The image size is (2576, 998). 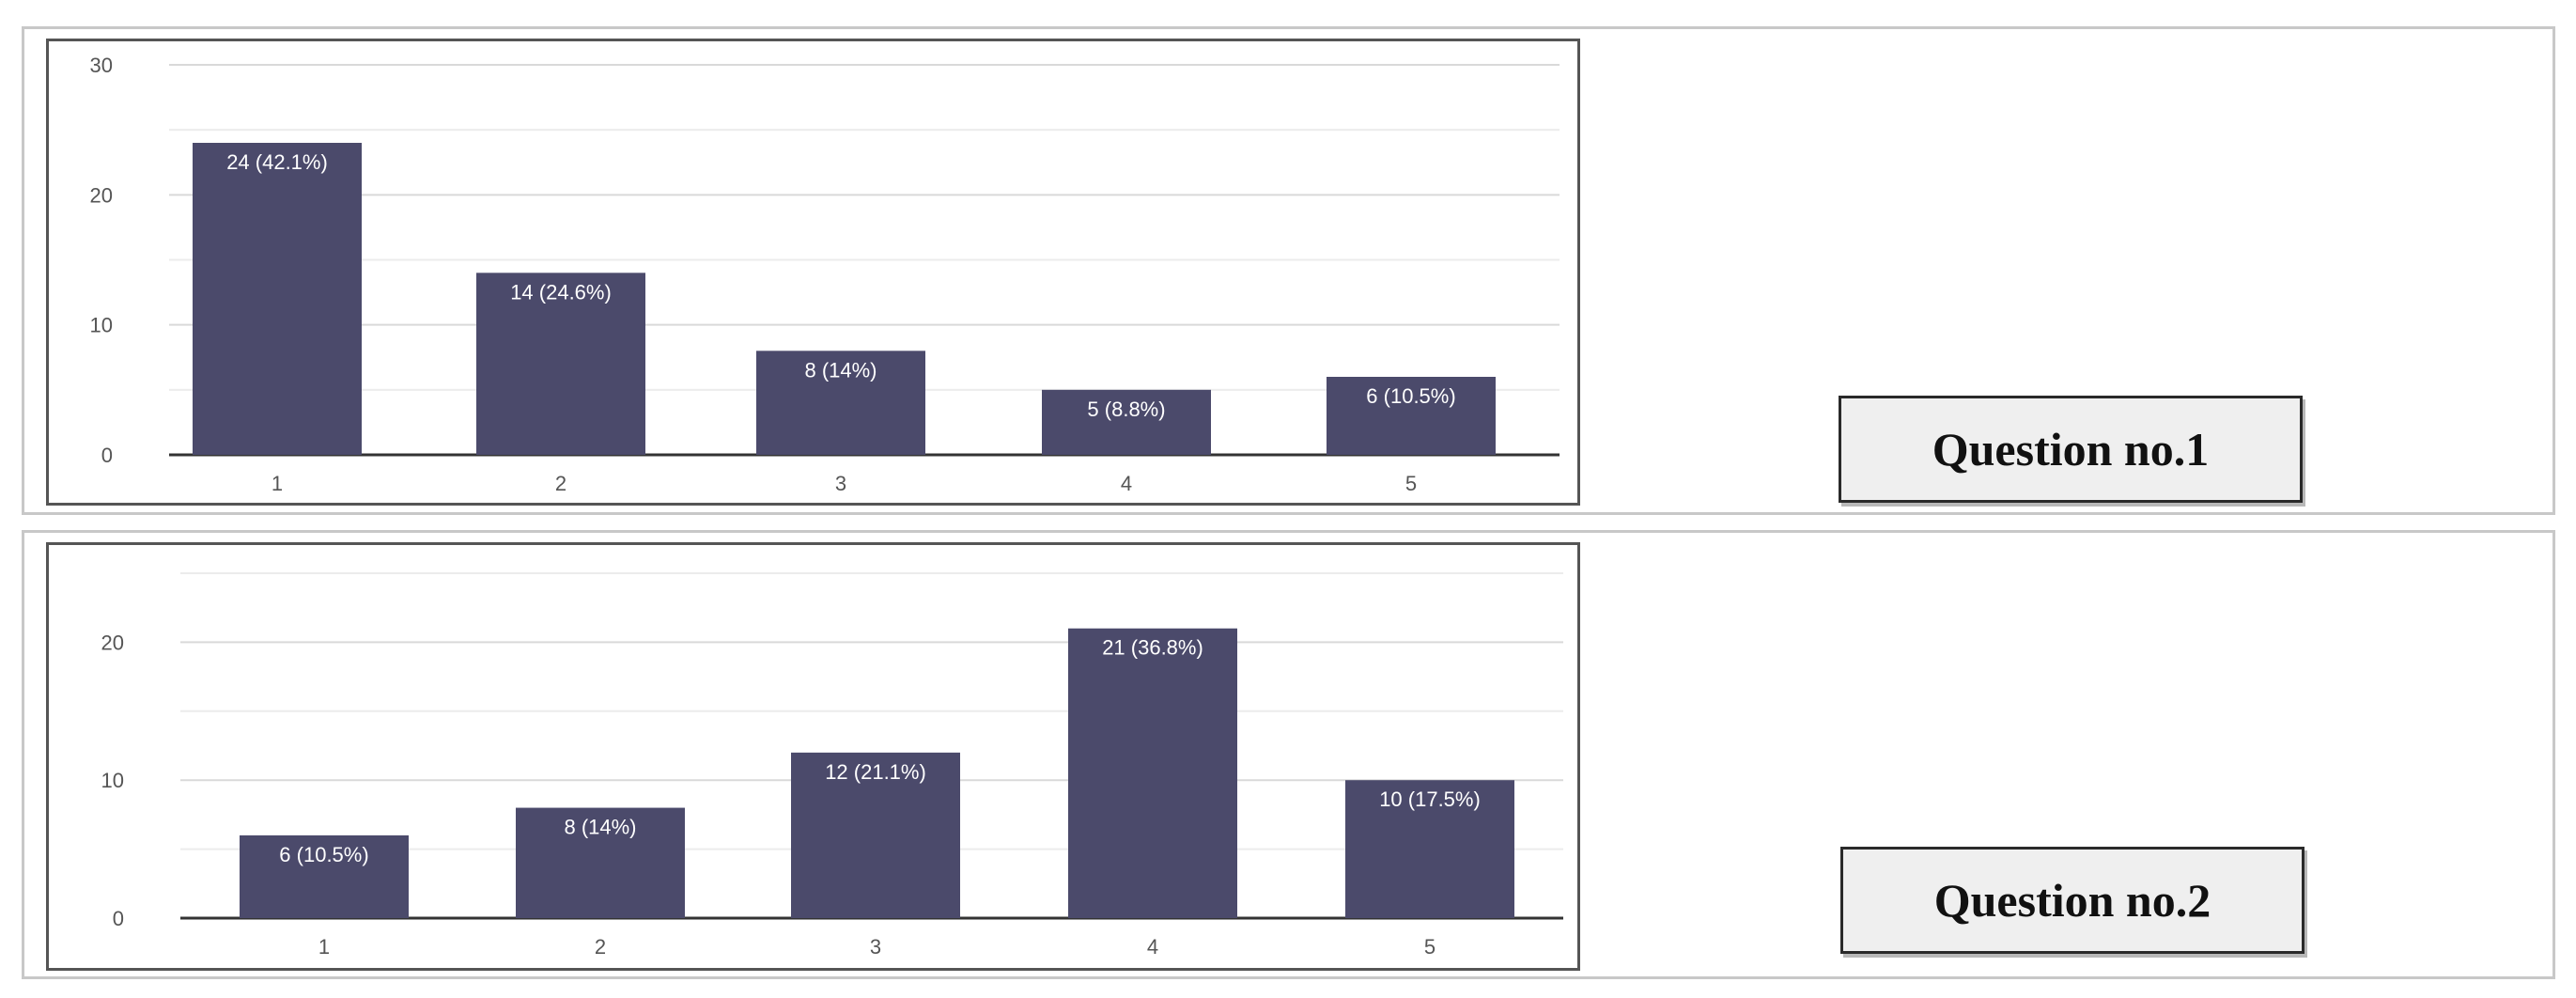 I want to click on bar-data-label: 5 (8.8%), so click(x=1126, y=409).